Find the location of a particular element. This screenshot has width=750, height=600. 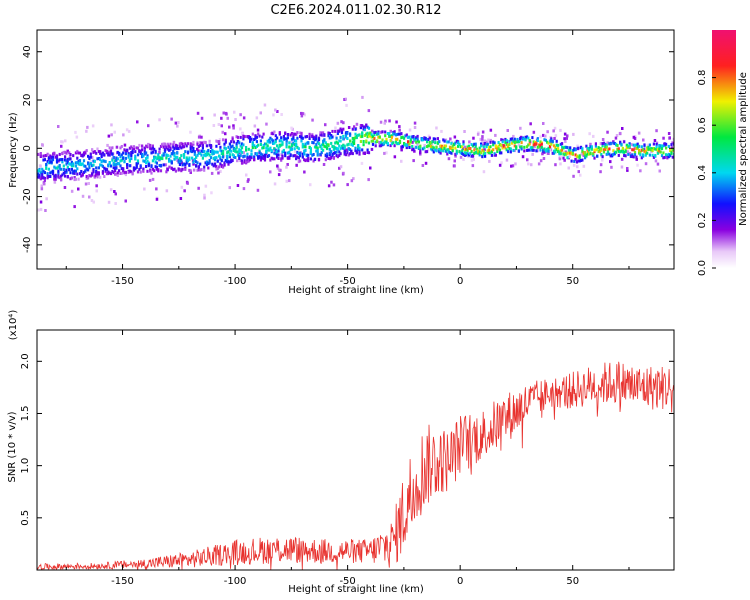

y-tick-label: -40 is located at coordinates (27, 245).